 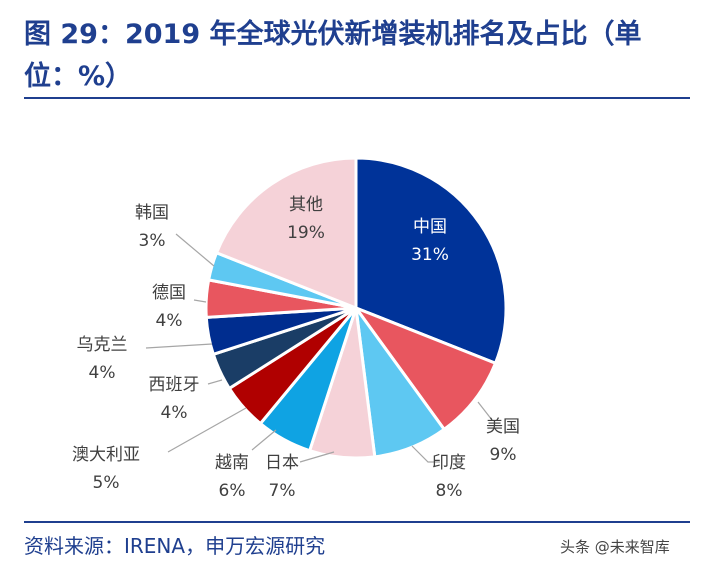 What do you see at coordinates (232, 463) in the screenshot?
I see `slice-label-4: 越南` at bounding box center [232, 463].